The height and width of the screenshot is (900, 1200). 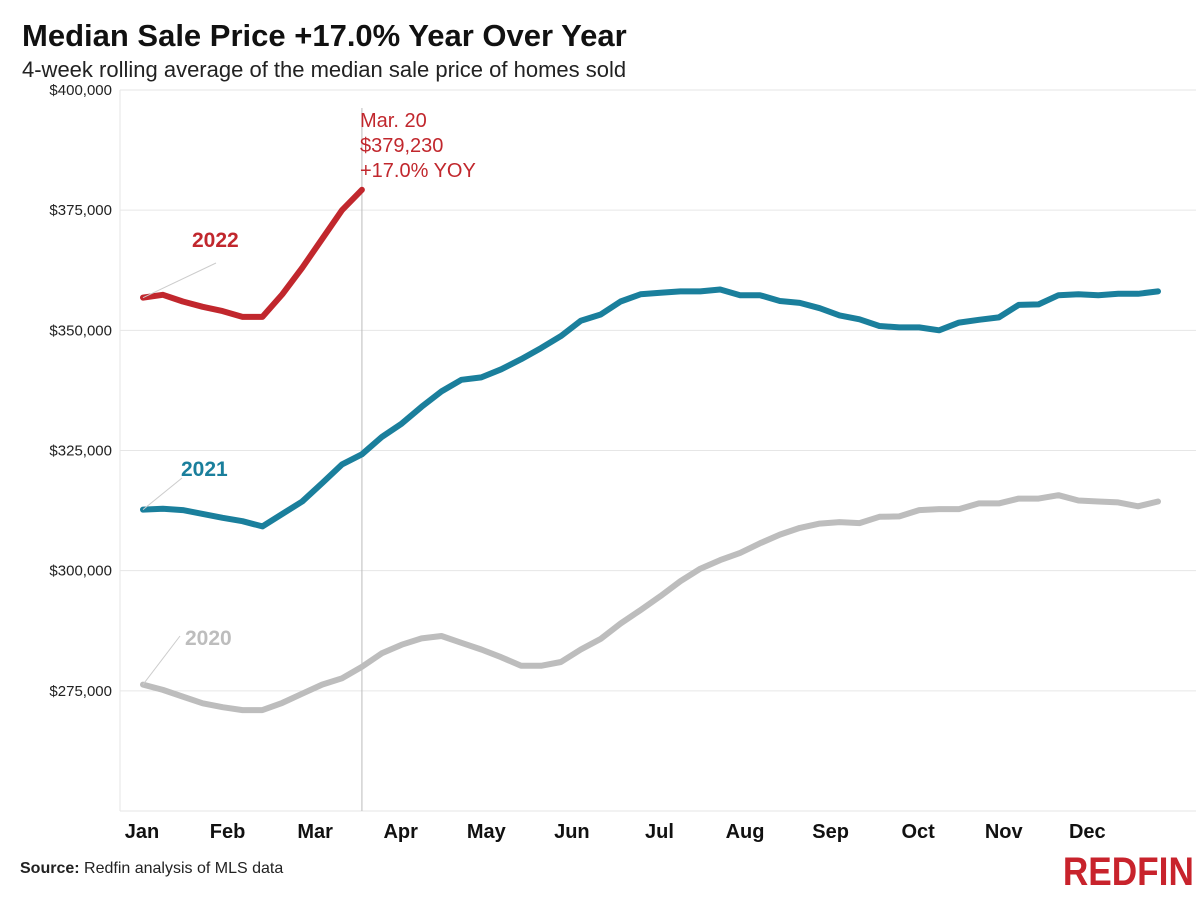 What do you see at coordinates (228, 832) in the screenshot?
I see `x-tick-label: Feb` at bounding box center [228, 832].